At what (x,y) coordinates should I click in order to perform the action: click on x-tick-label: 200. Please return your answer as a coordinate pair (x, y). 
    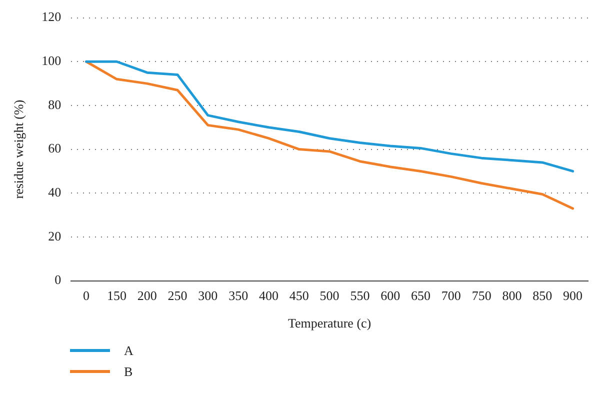
    Looking at the image, I should click on (147, 296).